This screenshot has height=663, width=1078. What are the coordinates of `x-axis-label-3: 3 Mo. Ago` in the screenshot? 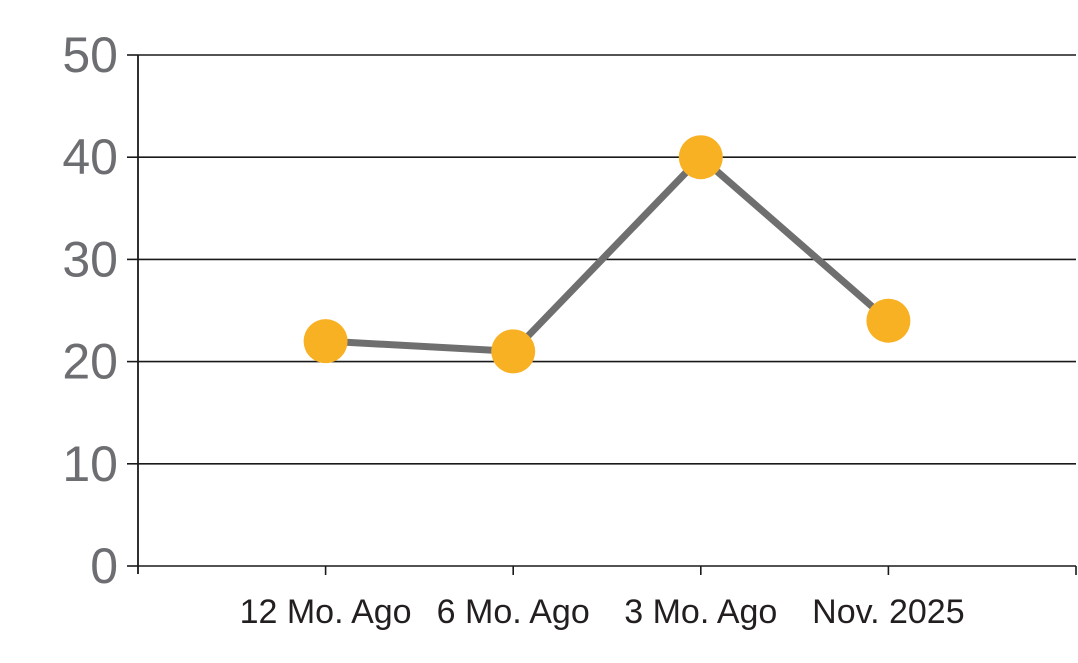 It's located at (700, 612).